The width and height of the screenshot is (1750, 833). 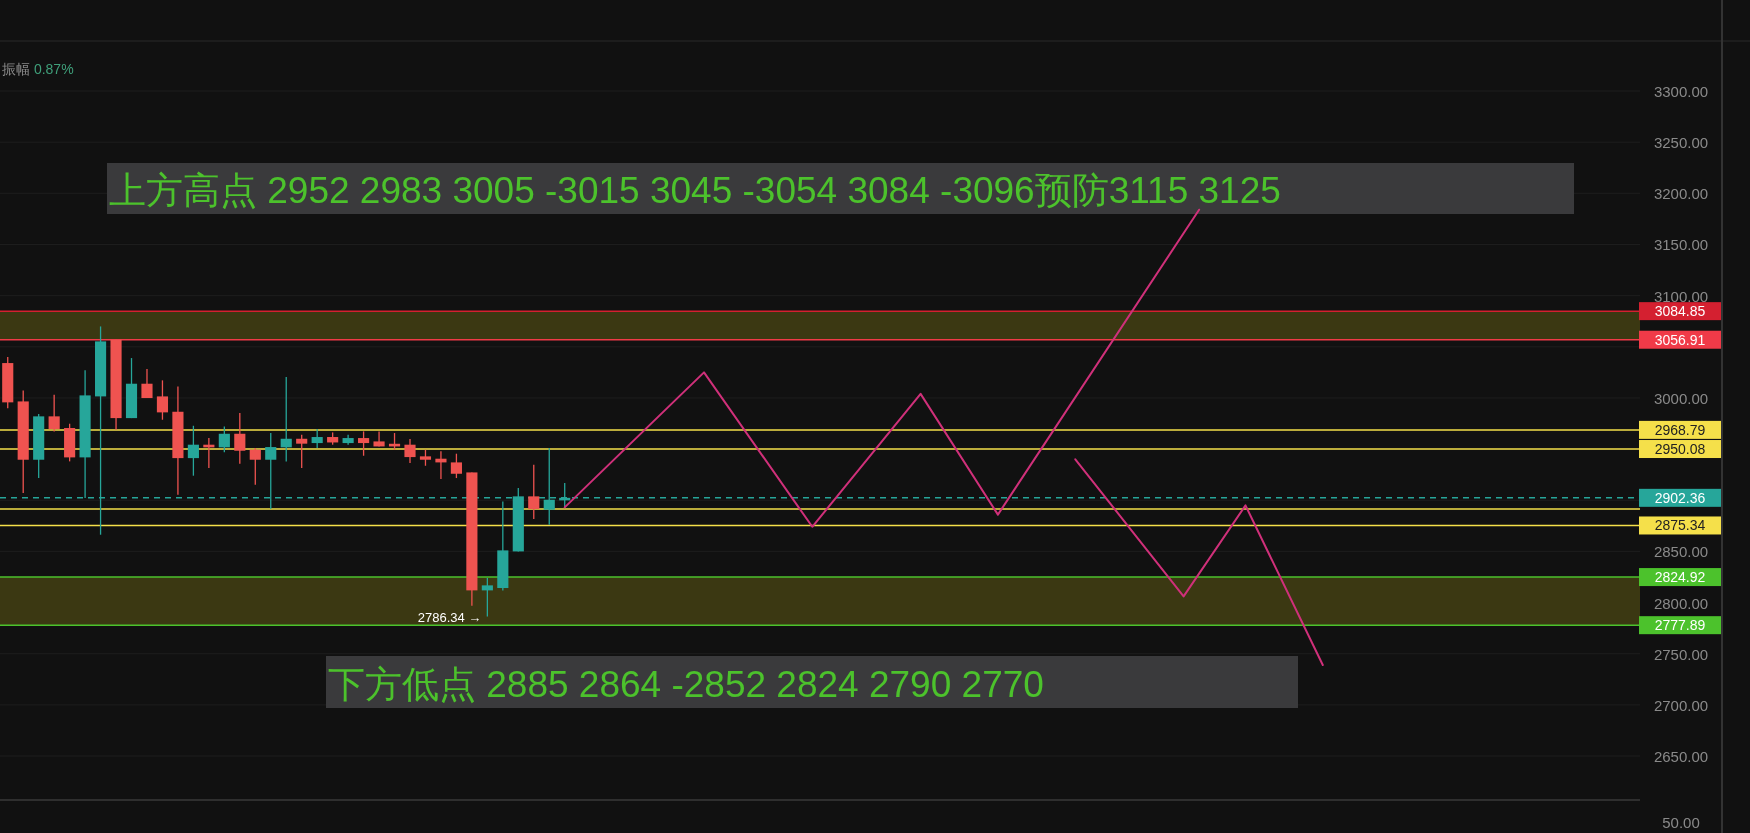 What do you see at coordinates (1681, 552) in the screenshot?
I see `y-tick-label: 2850.00` at bounding box center [1681, 552].